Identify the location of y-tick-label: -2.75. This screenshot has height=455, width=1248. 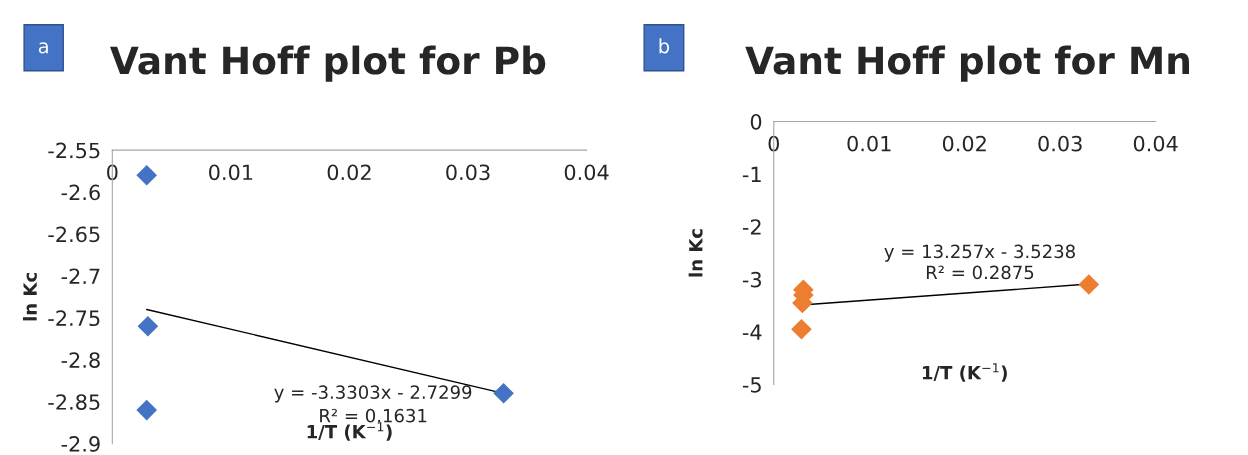
(74, 318).